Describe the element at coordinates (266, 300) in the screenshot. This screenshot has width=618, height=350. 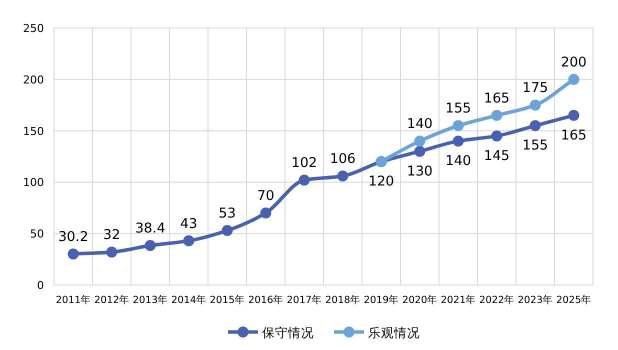
I see `x-tick-label: 2016年` at that location.